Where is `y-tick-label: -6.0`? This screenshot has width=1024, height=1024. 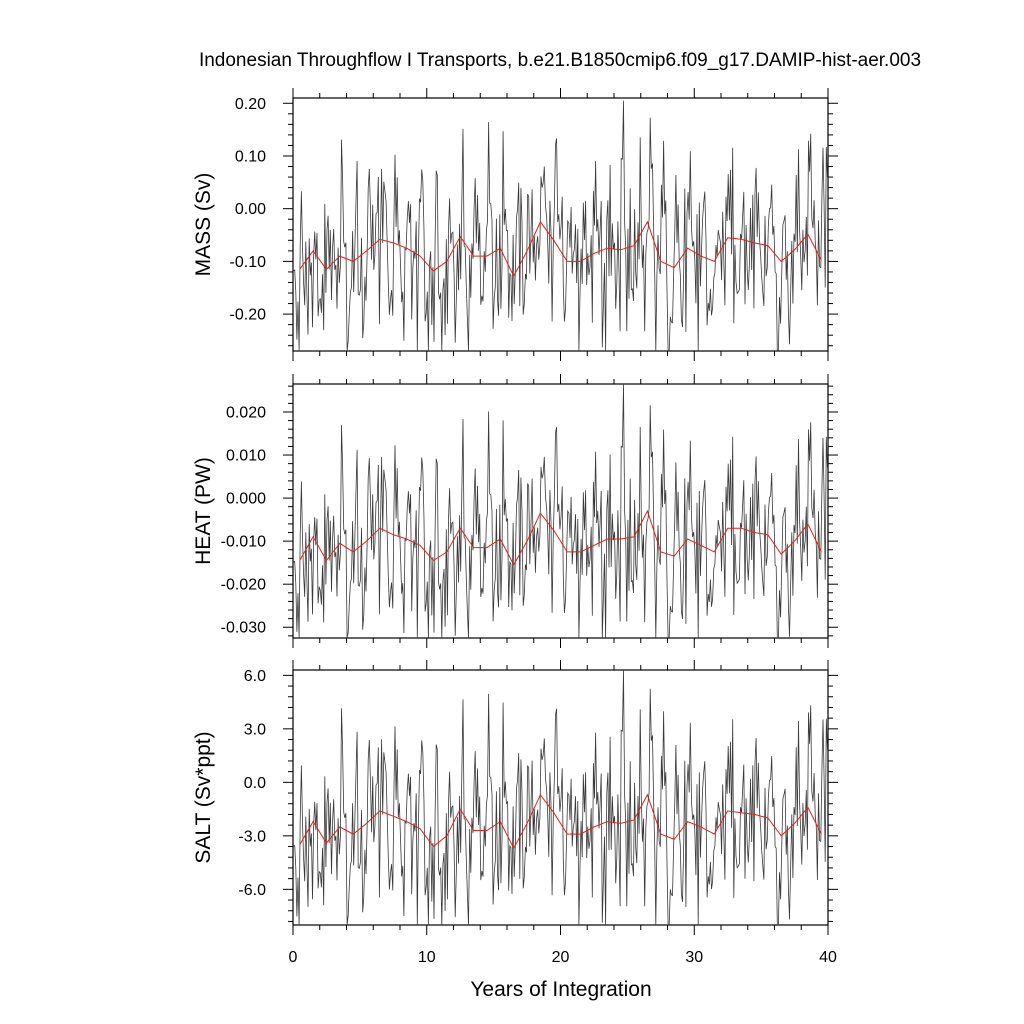 y-tick-label: -6.0 is located at coordinates (252, 890).